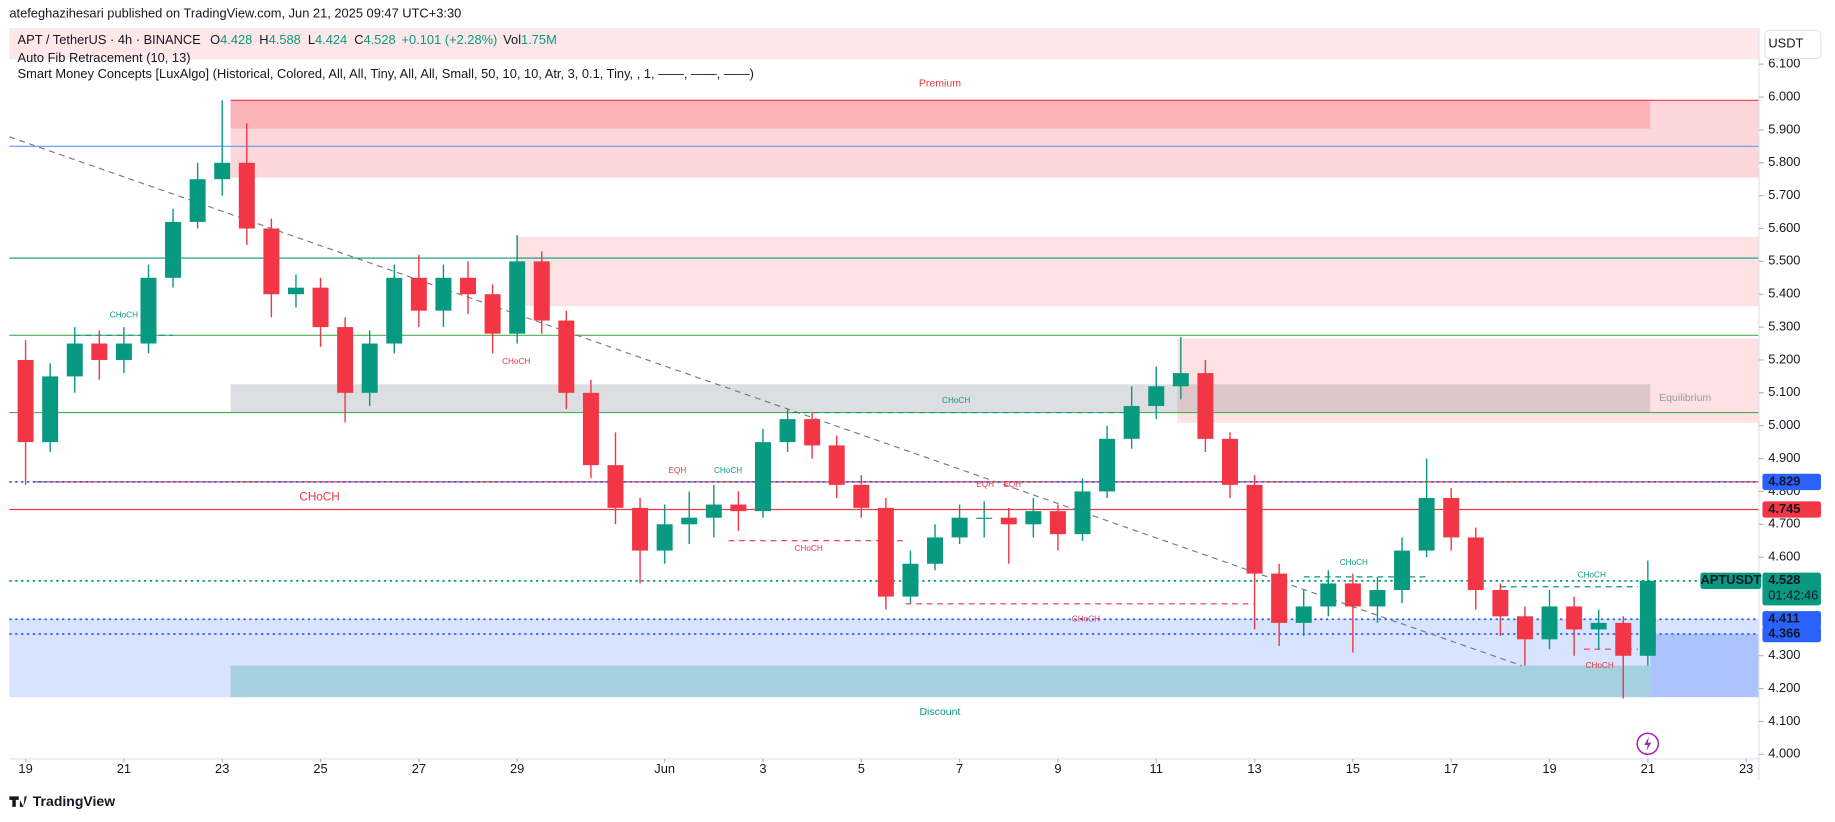  I want to click on y-tick-label: 4.700, so click(1784, 523).